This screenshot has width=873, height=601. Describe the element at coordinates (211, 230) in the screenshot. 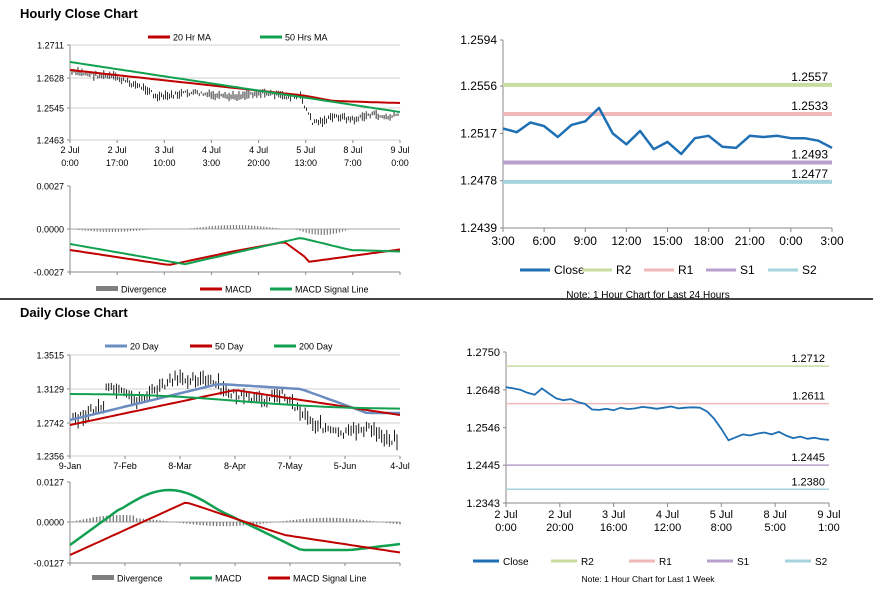

I see `hourly-divergence-bars` at that location.